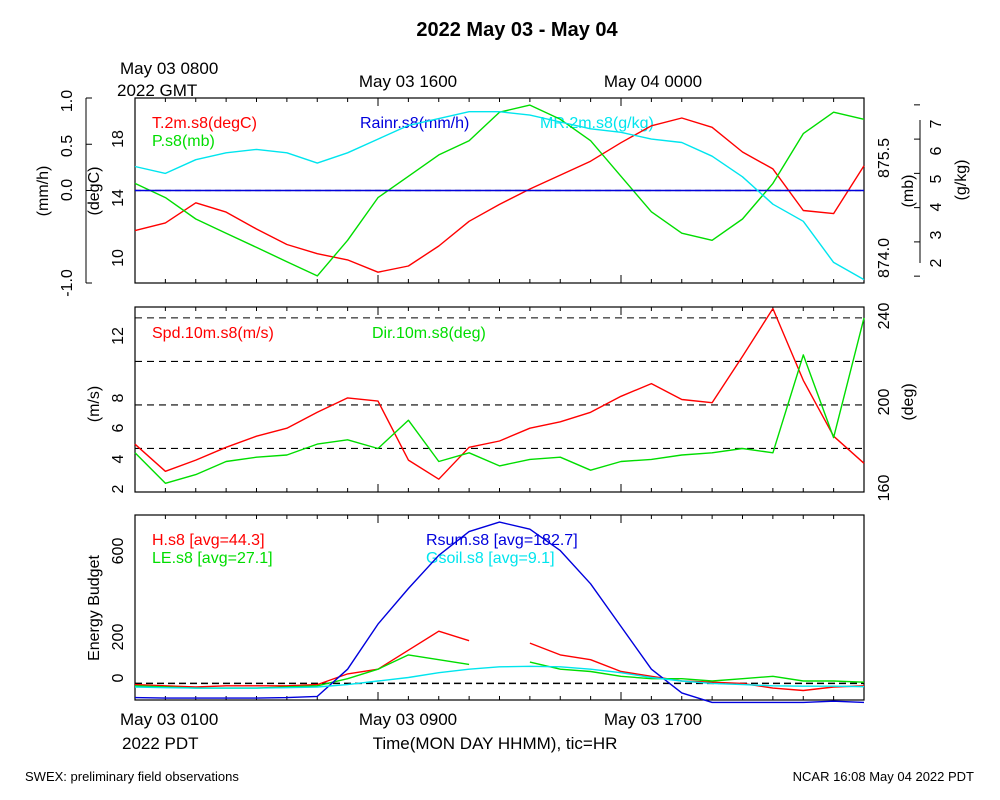  What do you see at coordinates (908, 191) in the screenshot?
I see `pressure-axis-label: (mb)` at bounding box center [908, 191].